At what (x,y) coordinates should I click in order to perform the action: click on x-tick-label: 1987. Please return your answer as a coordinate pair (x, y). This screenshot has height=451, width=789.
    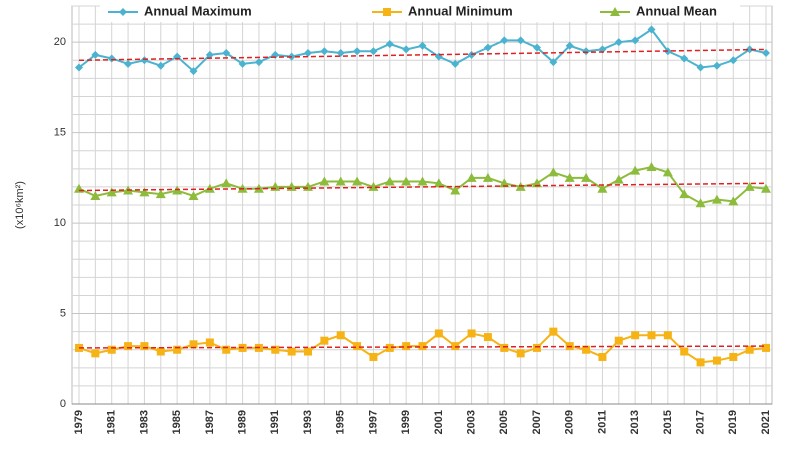
    Looking at the image, I should click on (210, 422).